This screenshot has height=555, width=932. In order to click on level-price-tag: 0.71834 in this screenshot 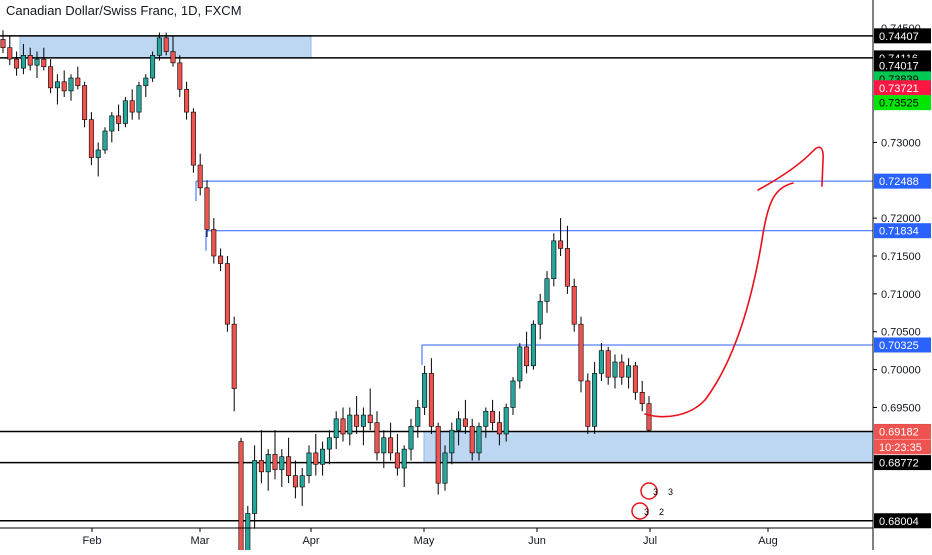, I will do `click(899, 232)`.